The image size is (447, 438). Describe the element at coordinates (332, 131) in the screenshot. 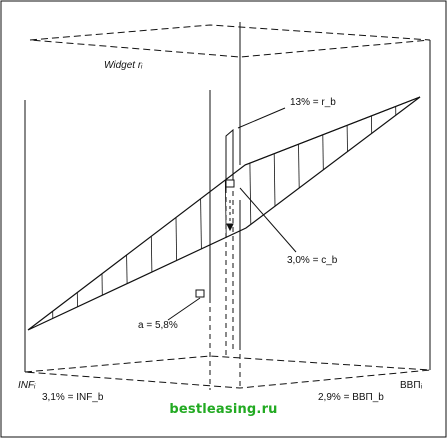

I see `surface-upper-edge` at that location.